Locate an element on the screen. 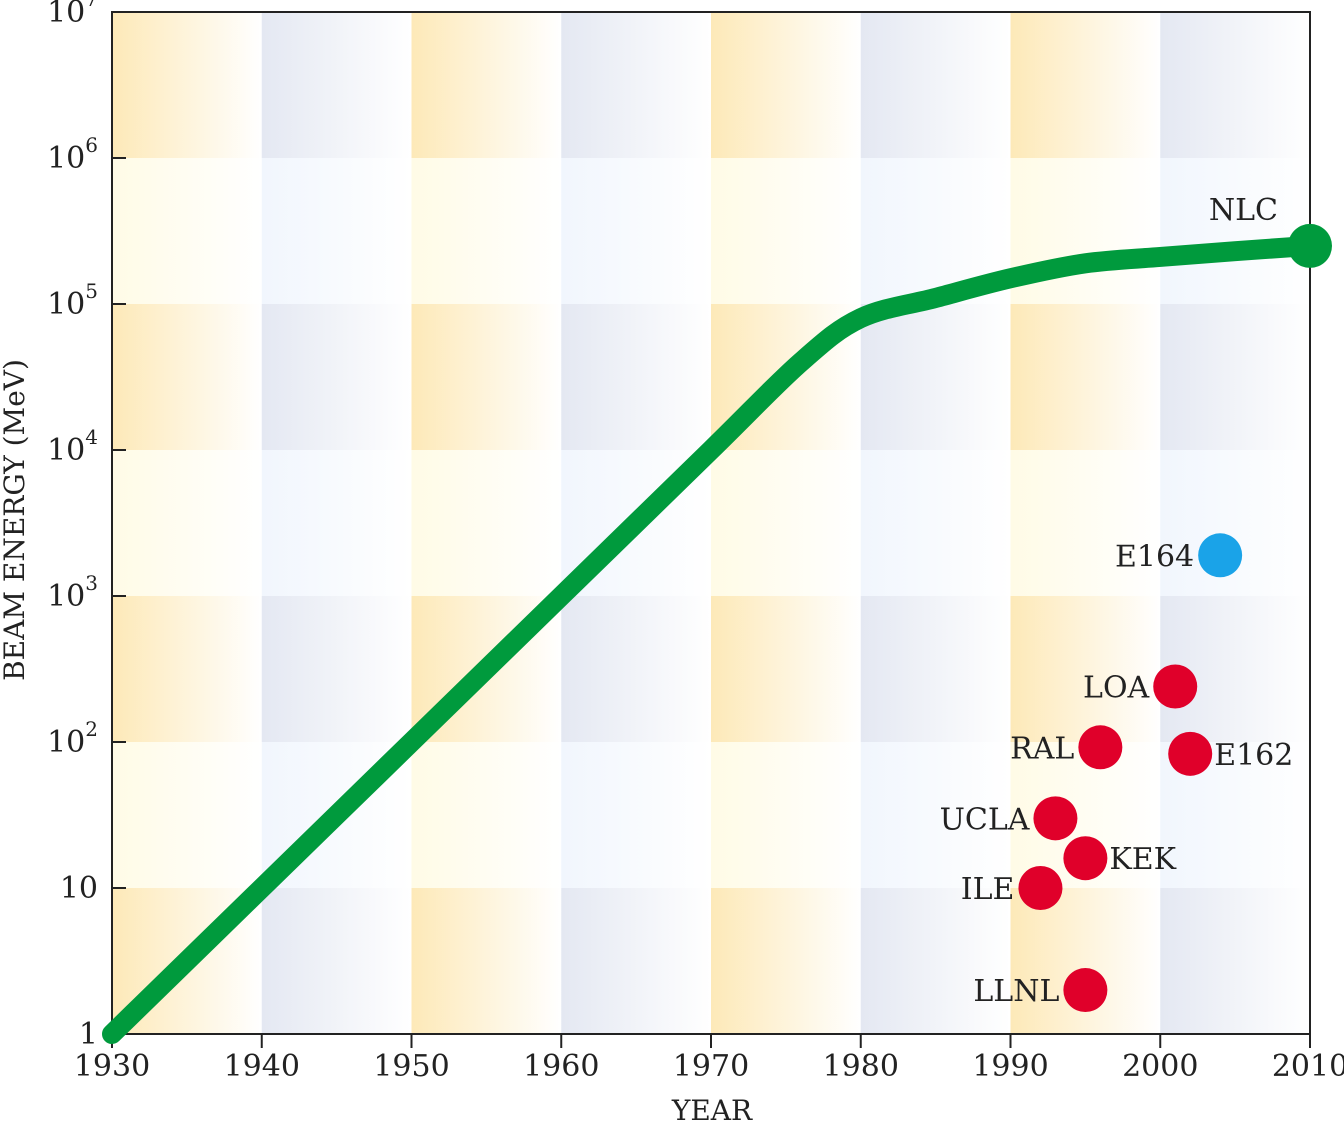 Image resolution: width=1344 pixels, height=1124 pixels. x-tick-label: 1960 is located at coordinates (561, 1066).